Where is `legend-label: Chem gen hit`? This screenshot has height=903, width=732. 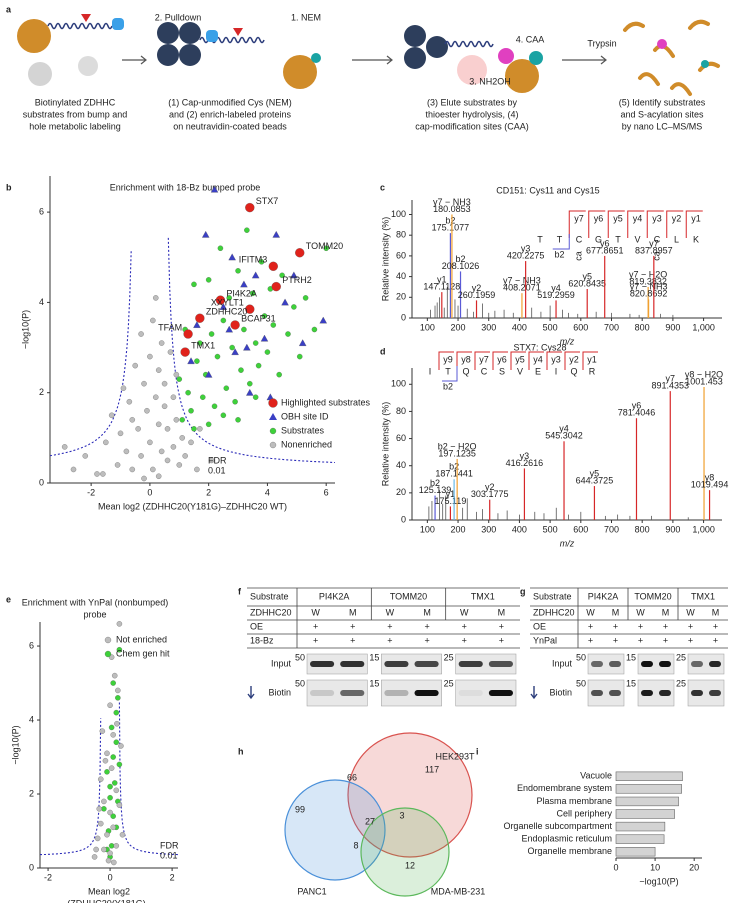 legend-label: Chem gen hit is located at coordinates (143, 653).